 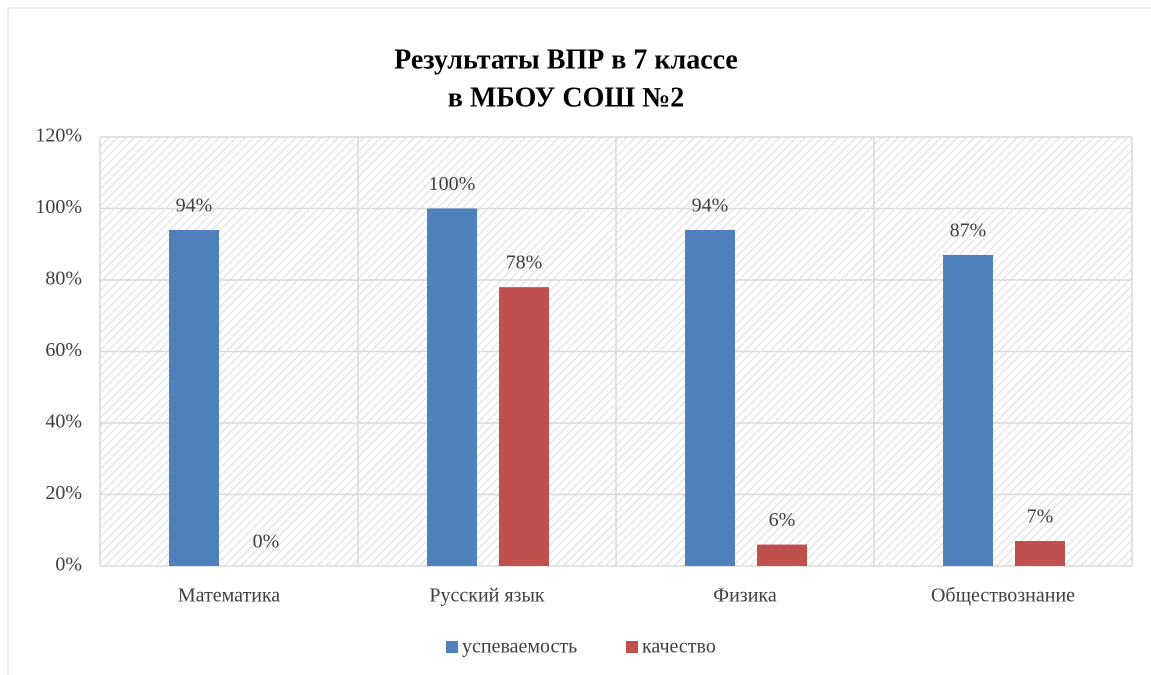 I want to click on x-tick-label: Математика, so click(x=229, y=596).